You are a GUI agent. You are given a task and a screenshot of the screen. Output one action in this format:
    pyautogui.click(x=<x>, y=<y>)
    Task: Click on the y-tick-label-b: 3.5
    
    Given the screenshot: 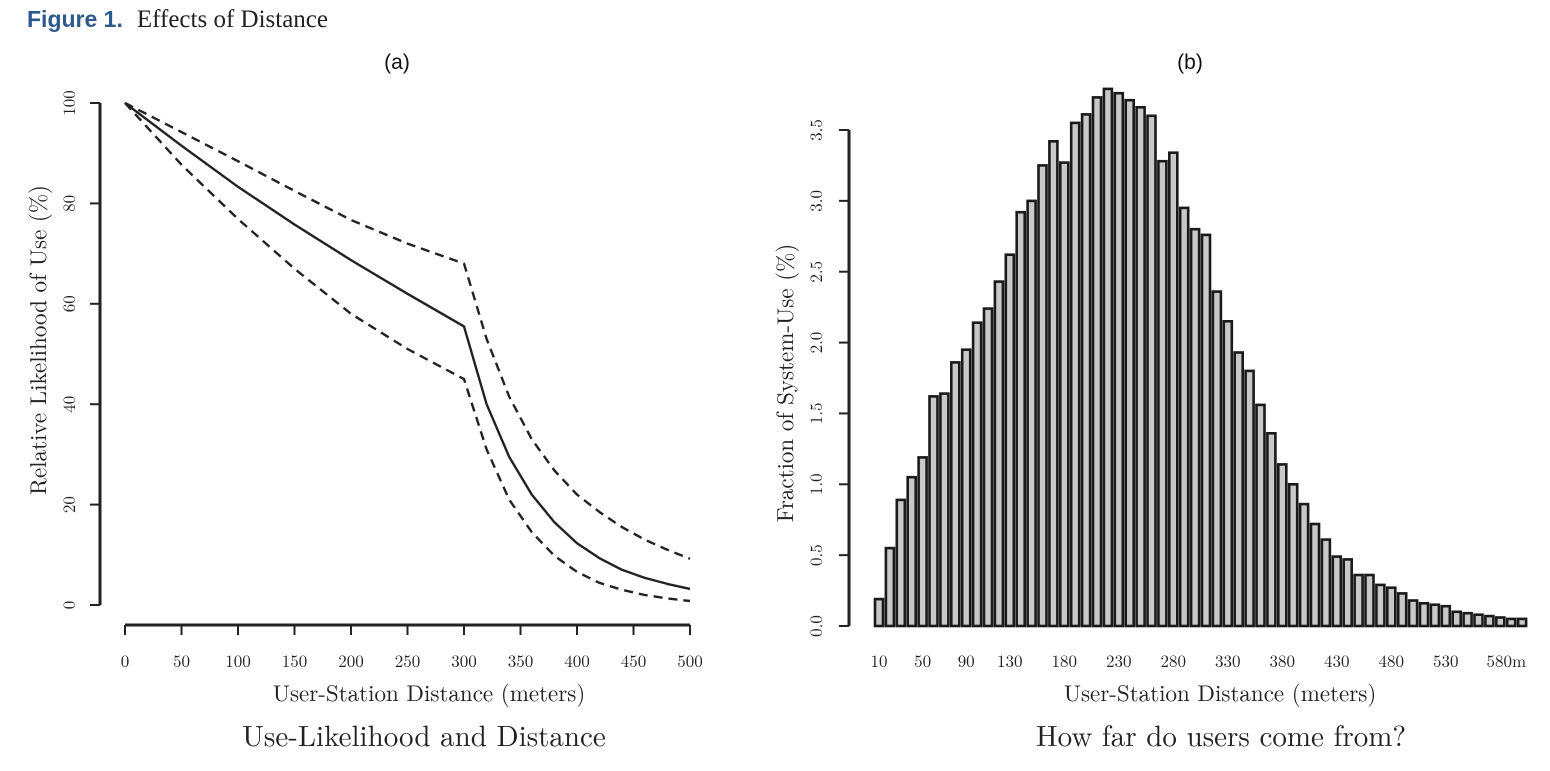 What is the action you would take?
    pyautogui.click(x=815, y=130)
    